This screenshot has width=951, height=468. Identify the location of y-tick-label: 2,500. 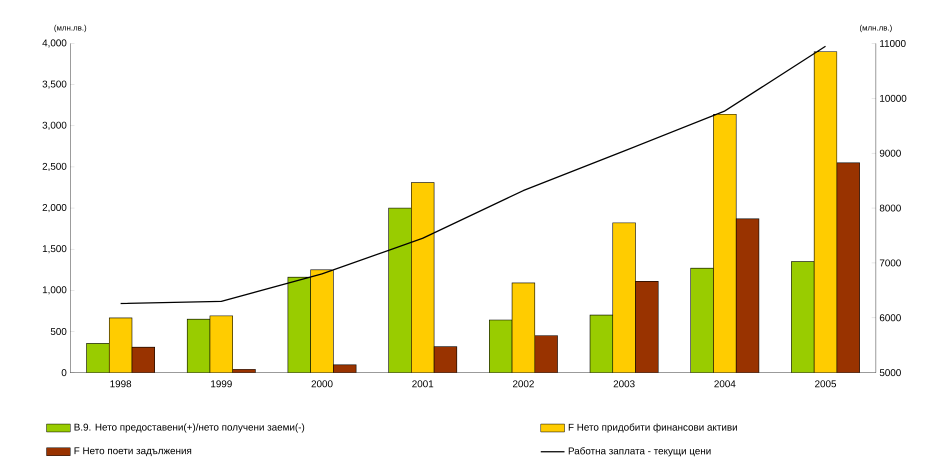
(54, 167).